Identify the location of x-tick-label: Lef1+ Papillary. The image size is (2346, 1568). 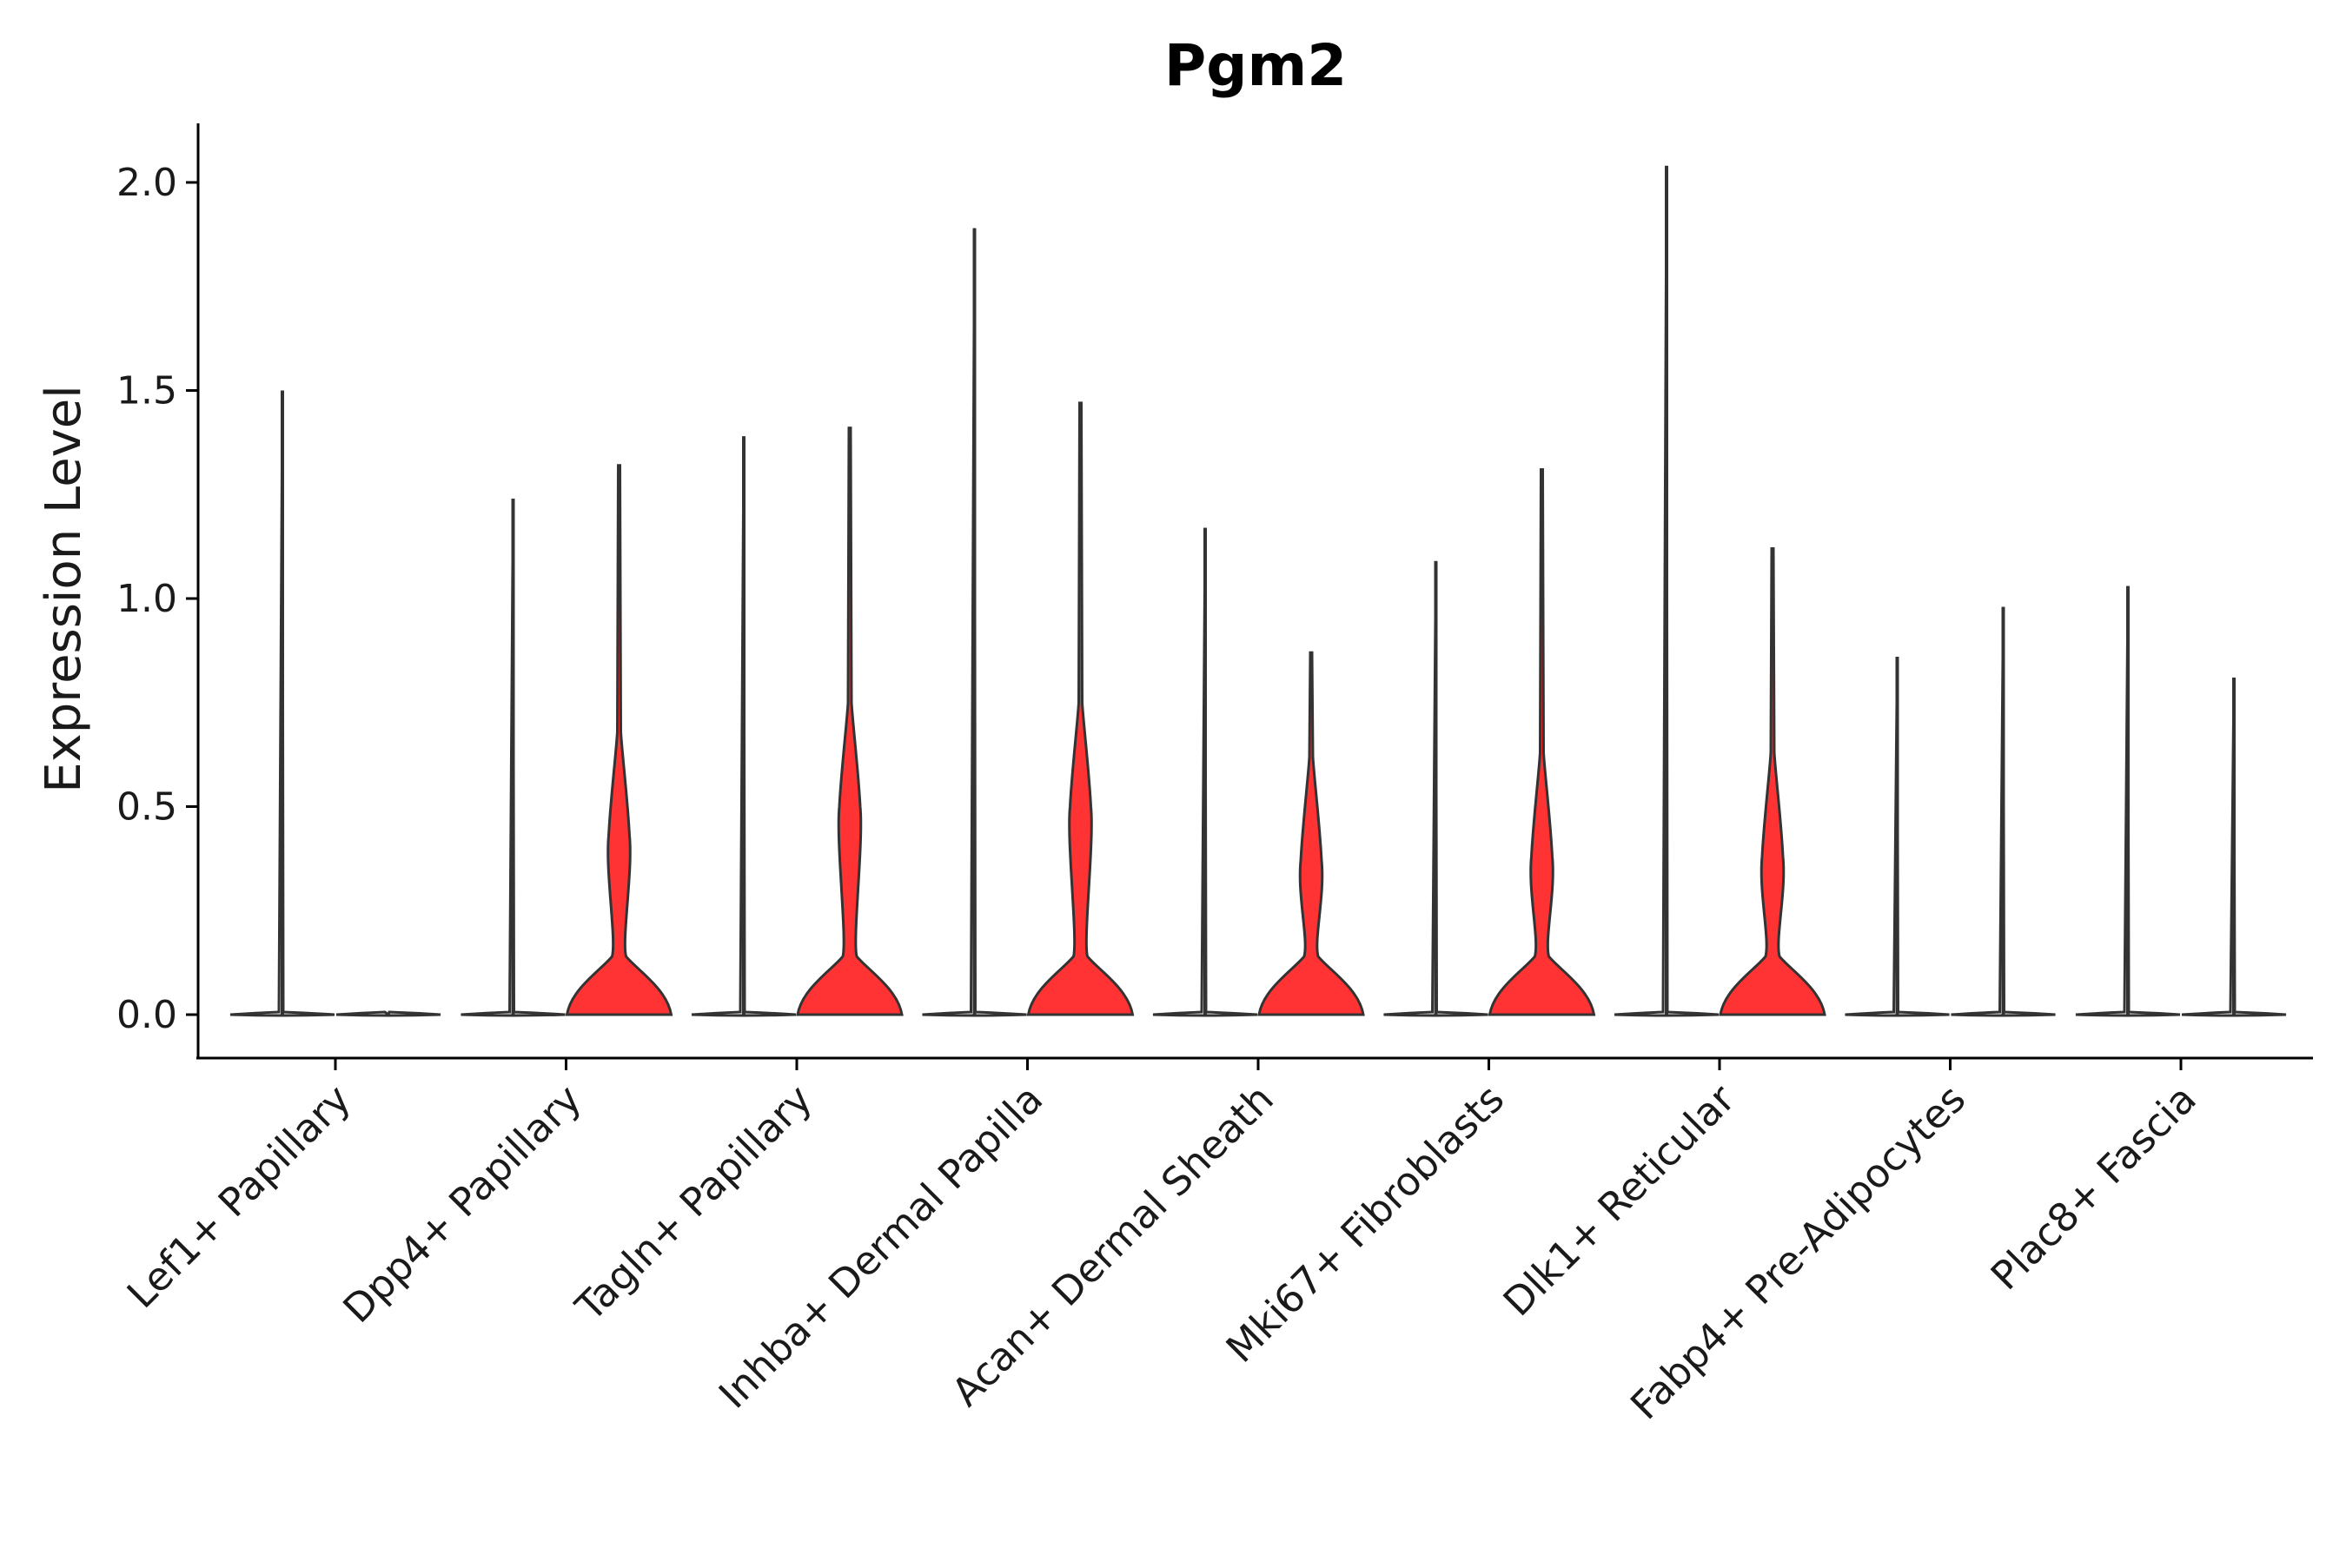
(239, 1196).